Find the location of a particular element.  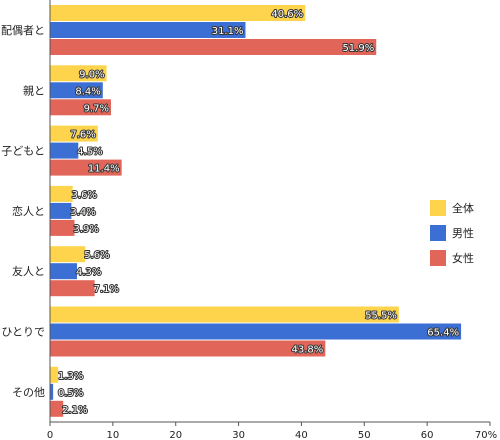

value-label: 43.8% is located at coordinates (308, 350).